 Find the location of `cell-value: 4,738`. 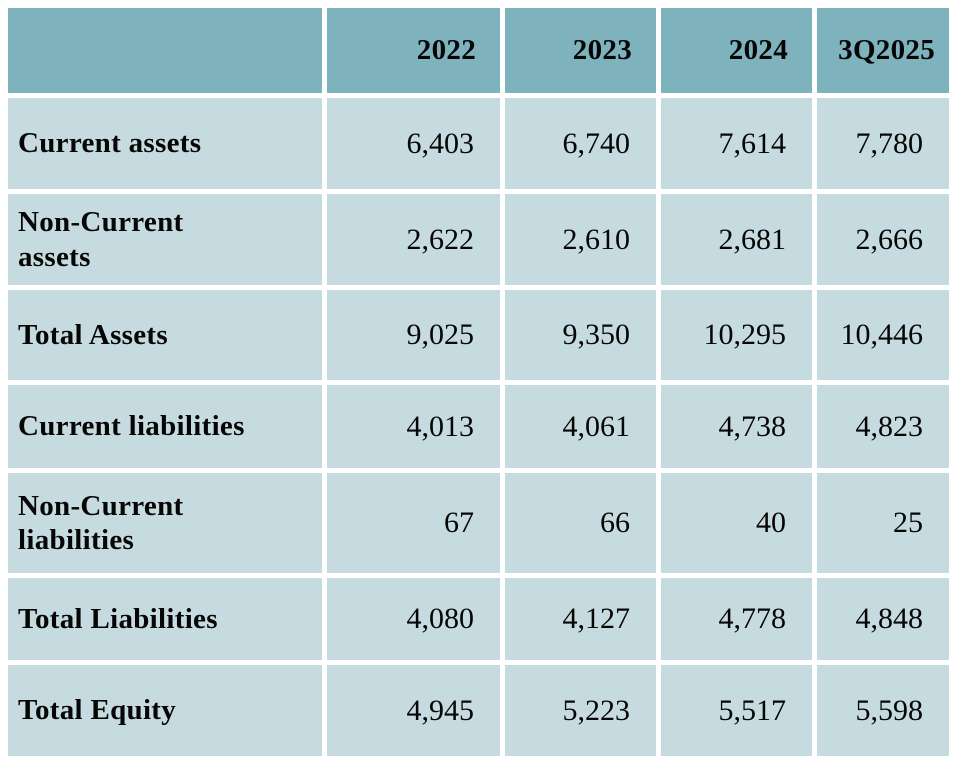

cell-value: 4,738 is located at coordinates (736, 426).